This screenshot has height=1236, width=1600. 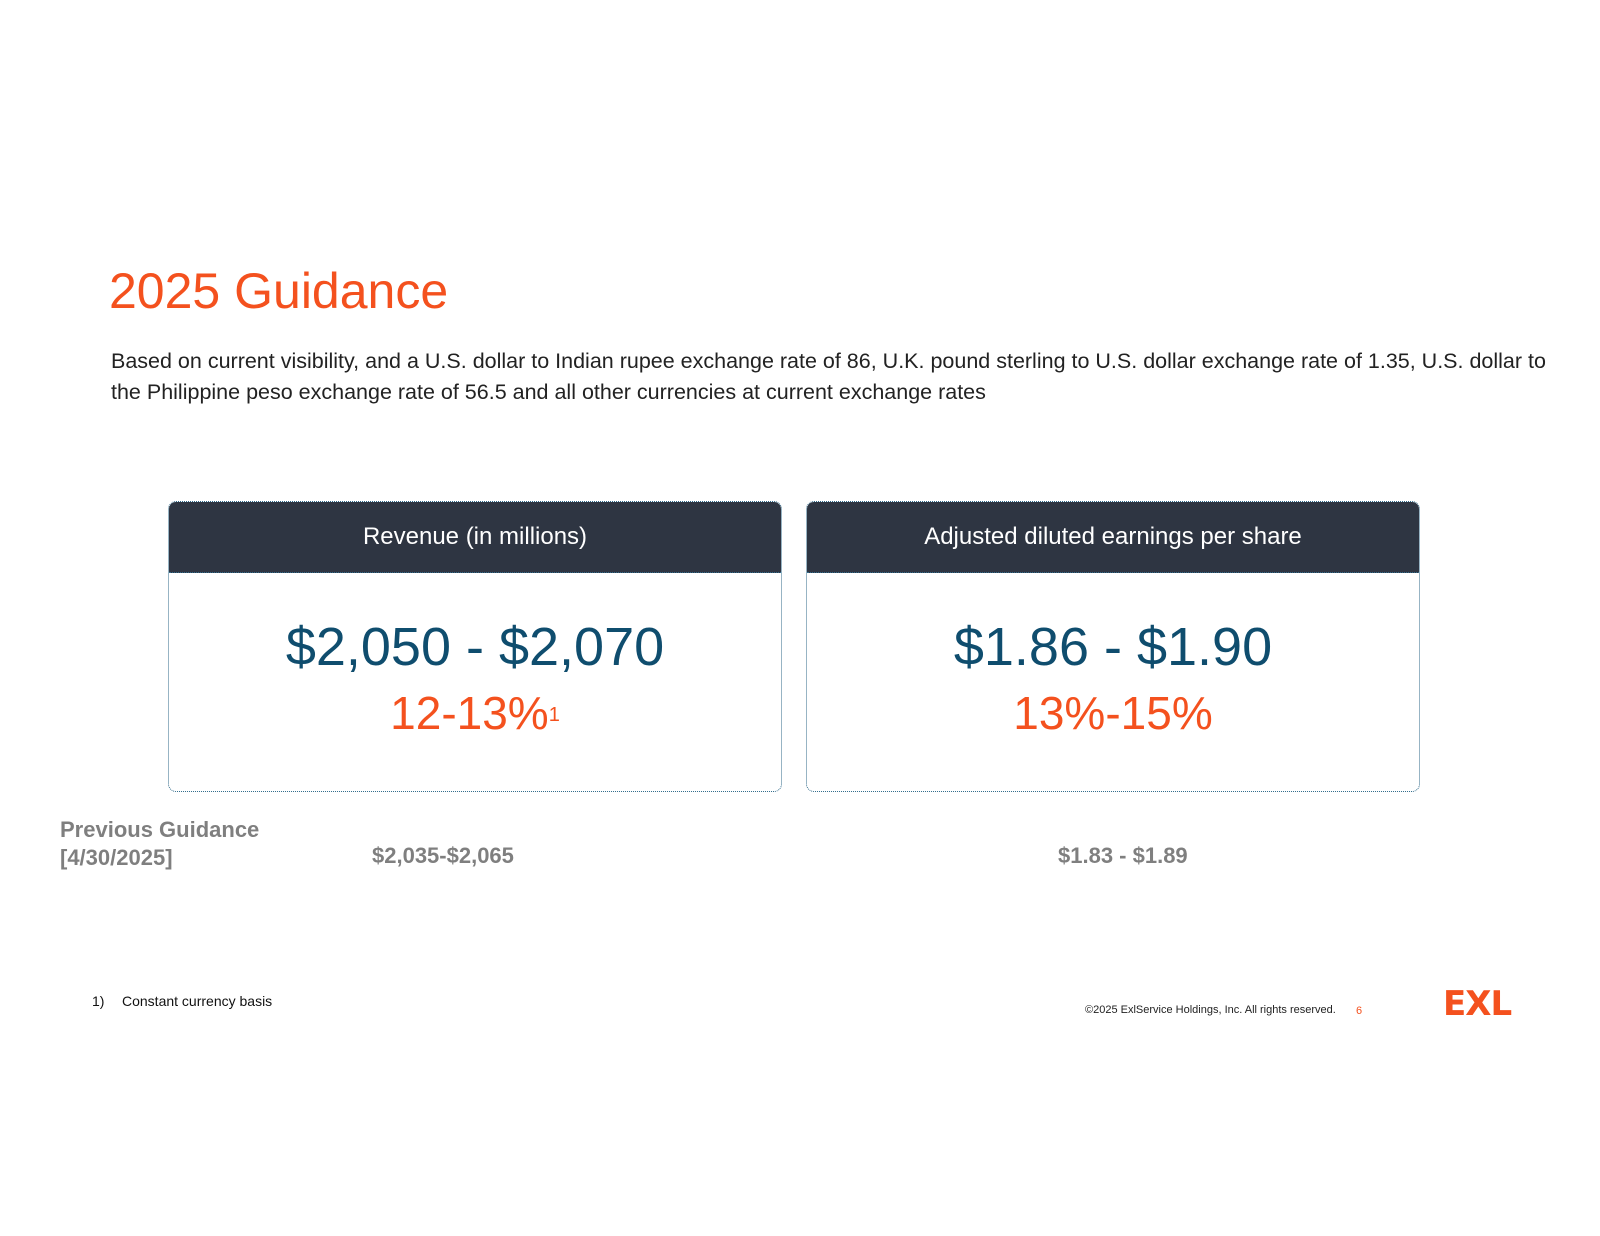 What do you see at coordinates (1123, 855) in the screenshot?
I see `previous-eps-guidance: $1.83 - $1.89` at bounding box center [1123, 855].